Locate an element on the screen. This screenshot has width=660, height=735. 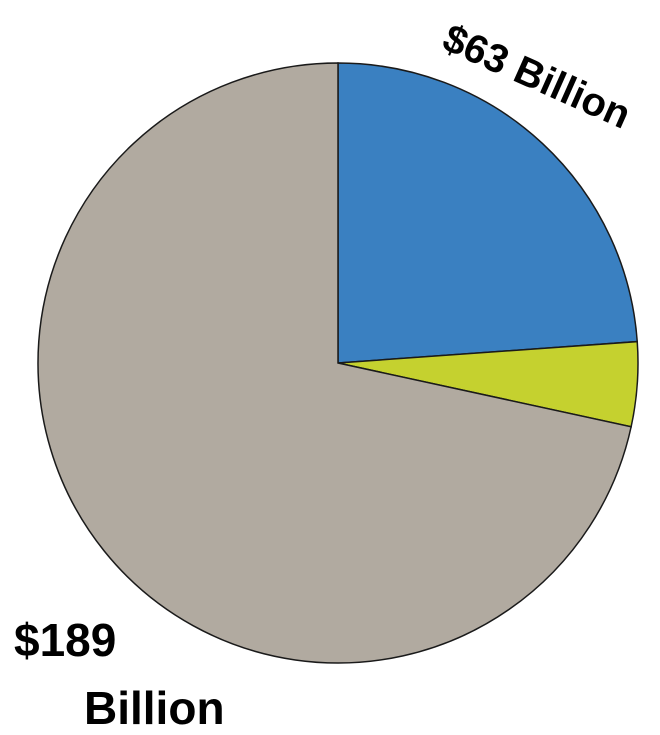
label-189-line2: Billion is located at coordinates (154, 708).